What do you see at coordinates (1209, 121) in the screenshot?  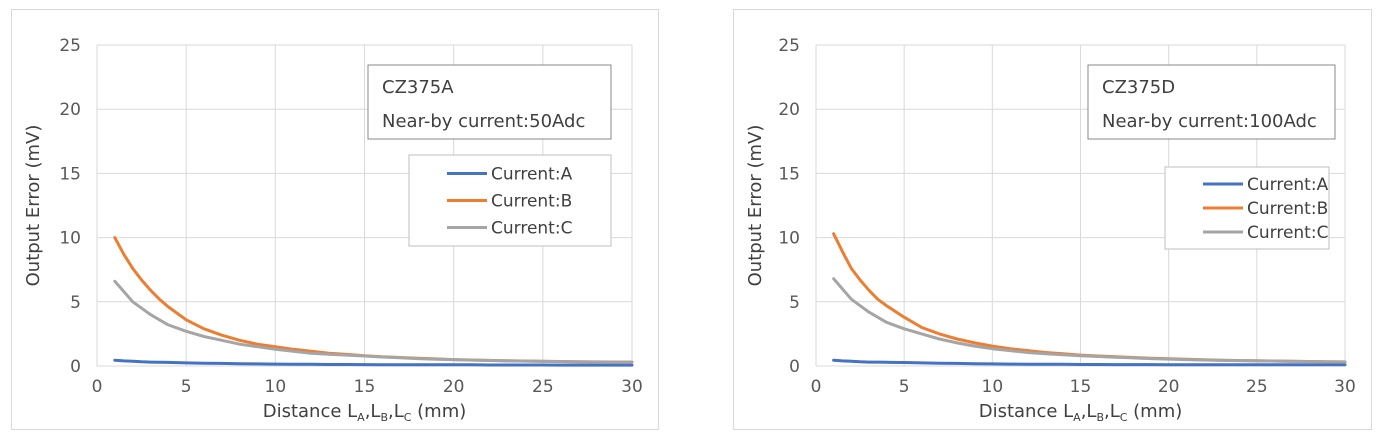 I see `near-by-current-label: Near-by current:100Adc` at bounding box center [1209, 121].